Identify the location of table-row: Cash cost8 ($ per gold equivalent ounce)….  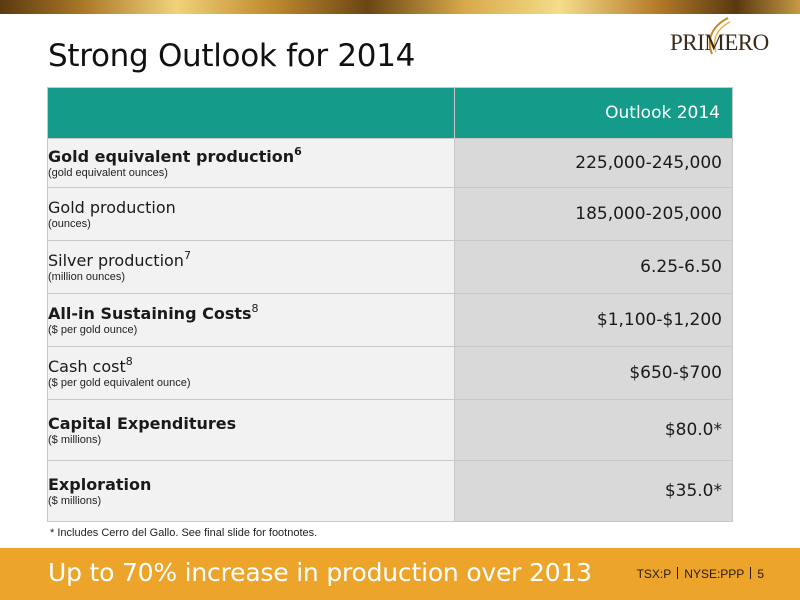
(390, 373).